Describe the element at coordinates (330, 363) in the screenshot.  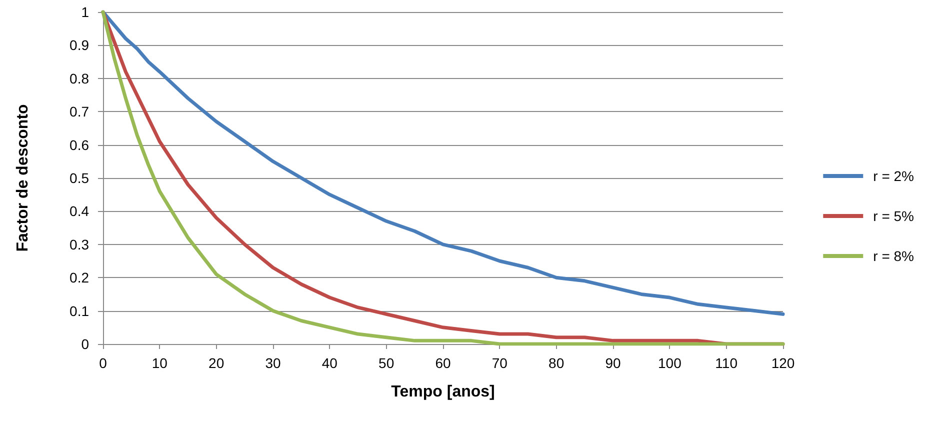
I see `x-tick-label: 40` at that location.